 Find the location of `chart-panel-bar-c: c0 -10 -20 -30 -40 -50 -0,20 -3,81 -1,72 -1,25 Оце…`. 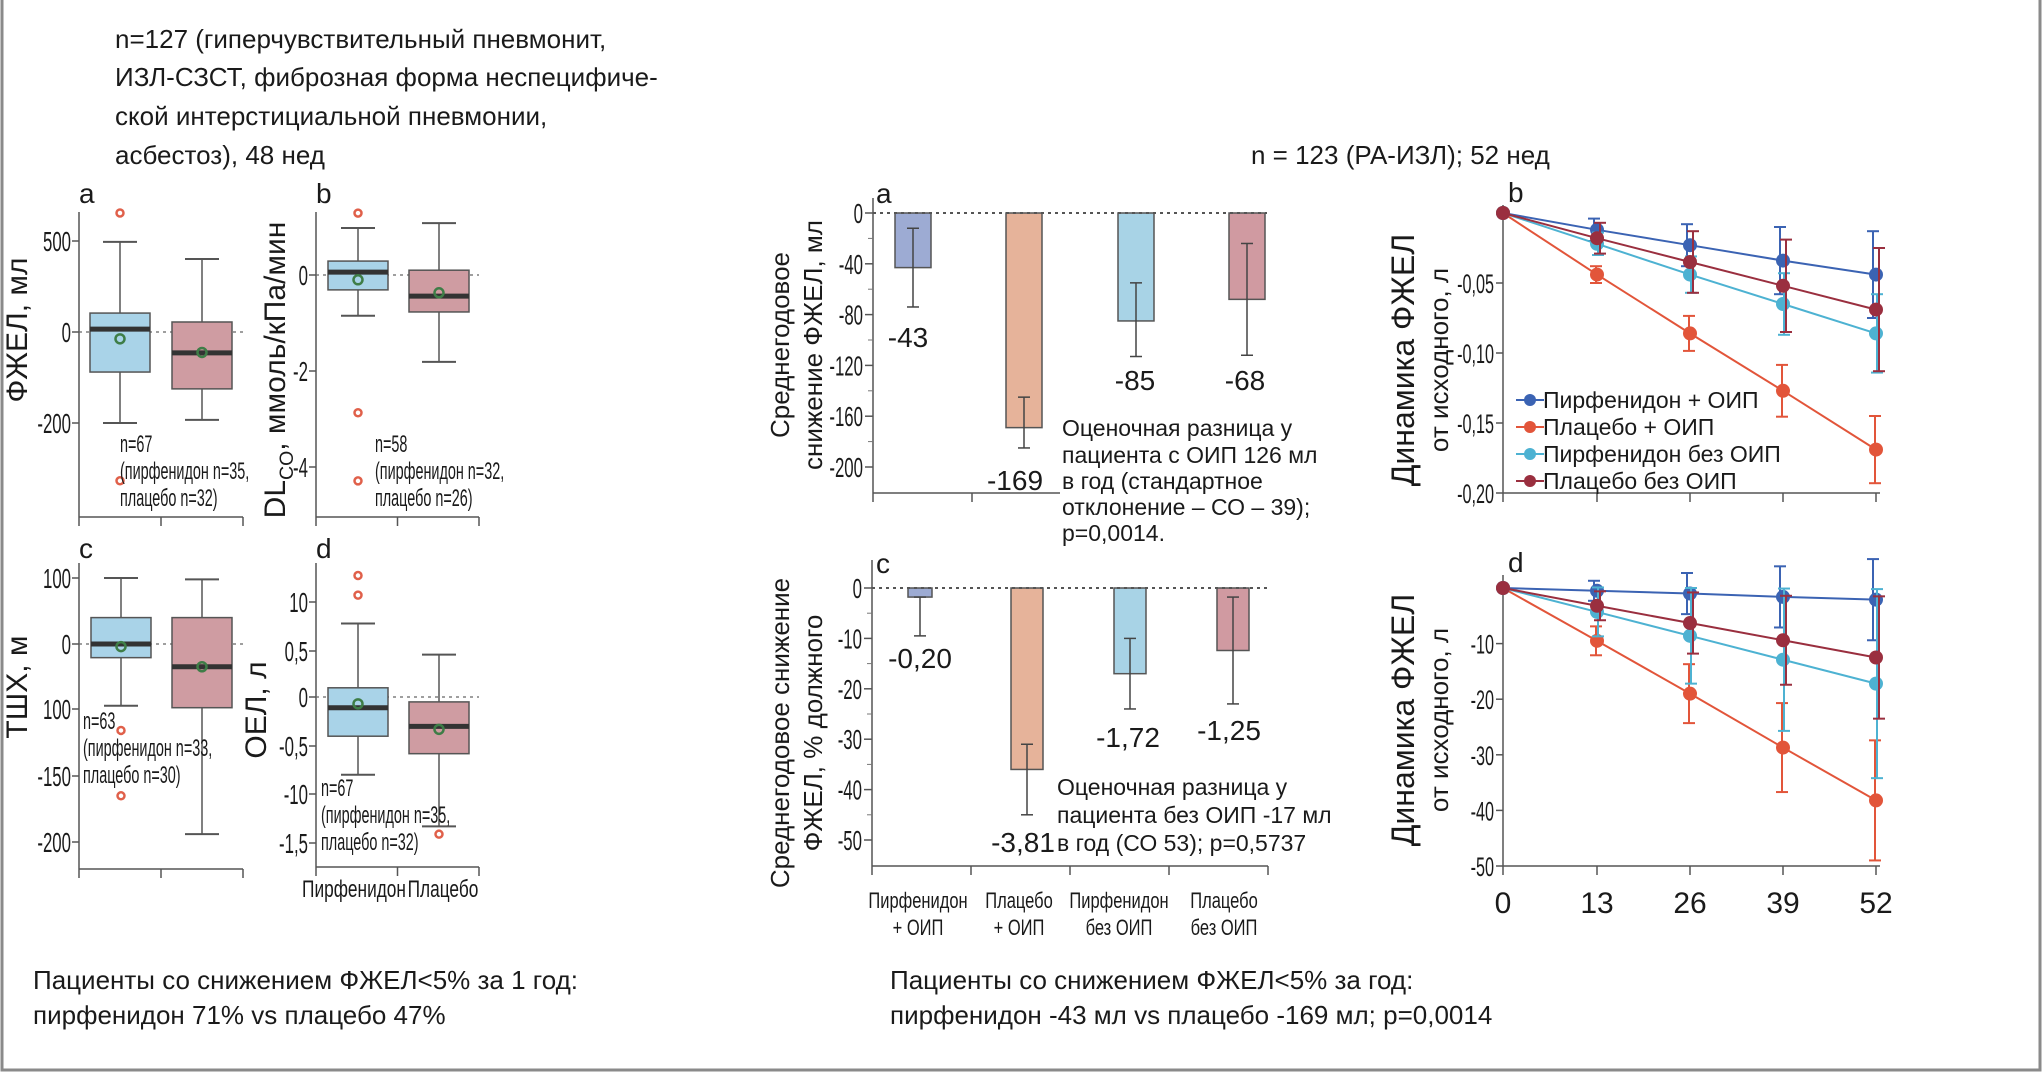

chart-panel-bar-c: c0 -10 -20 -30 -40 -50 -0,20 -3,81 -1,72 -1,25 Оце… is located at coordinates (1048, 744).